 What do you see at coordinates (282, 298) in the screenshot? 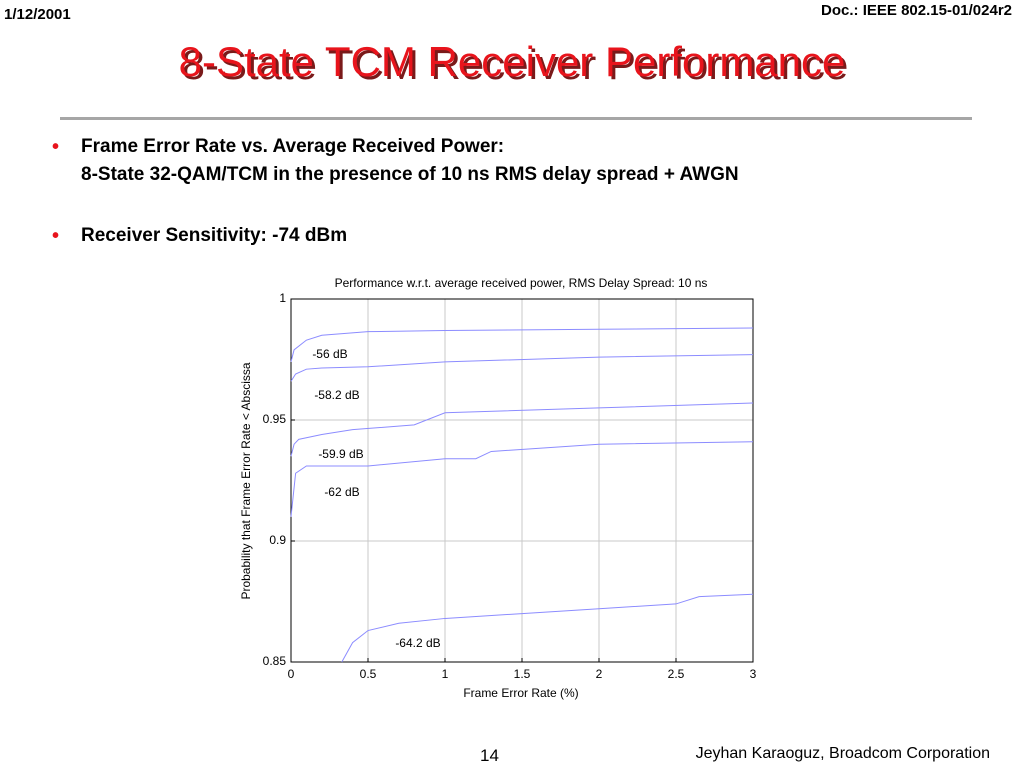
I see `y-tick-label: 1` at bounding box center [282, 298].